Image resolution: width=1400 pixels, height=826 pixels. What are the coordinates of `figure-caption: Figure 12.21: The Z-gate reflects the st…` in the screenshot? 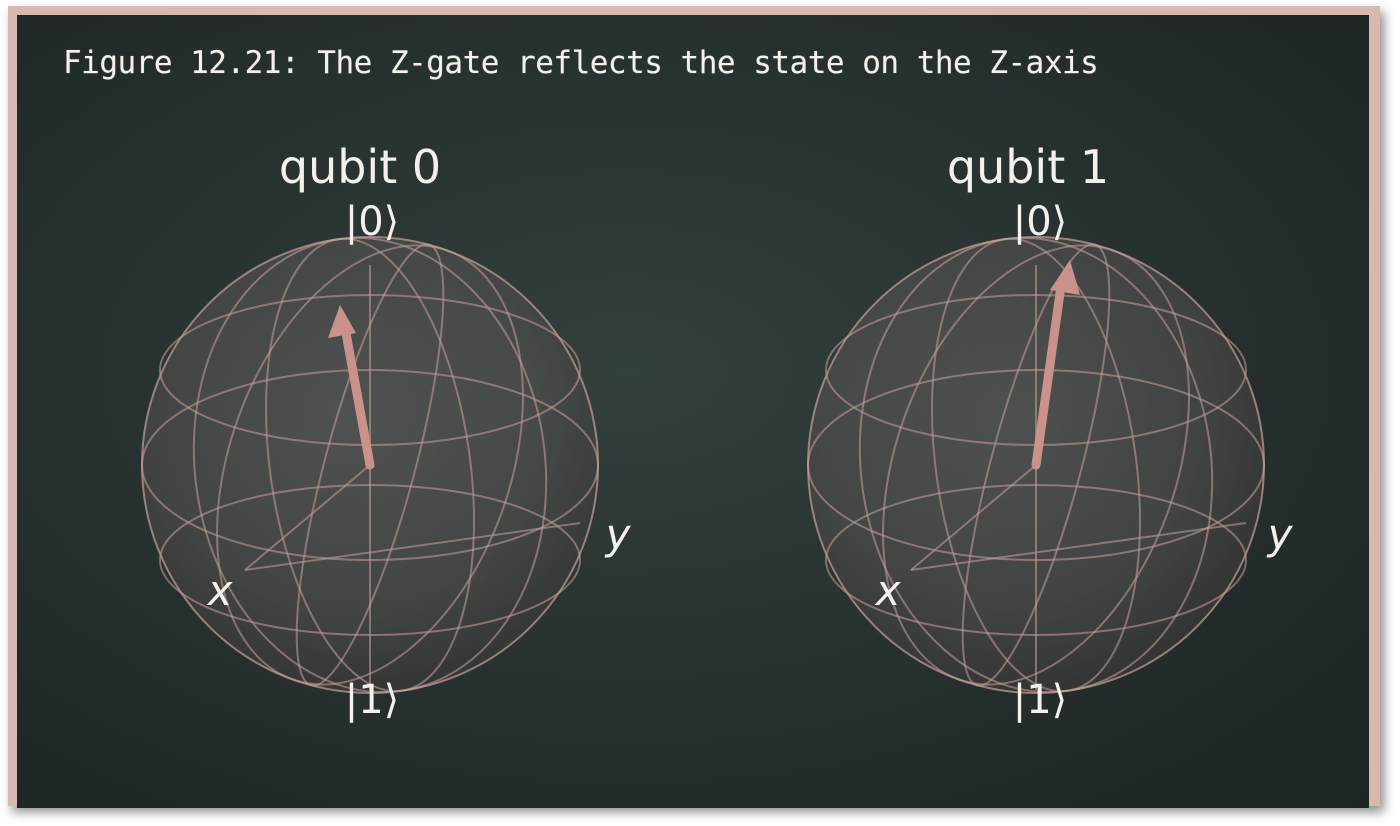 It's located at (581, 63).